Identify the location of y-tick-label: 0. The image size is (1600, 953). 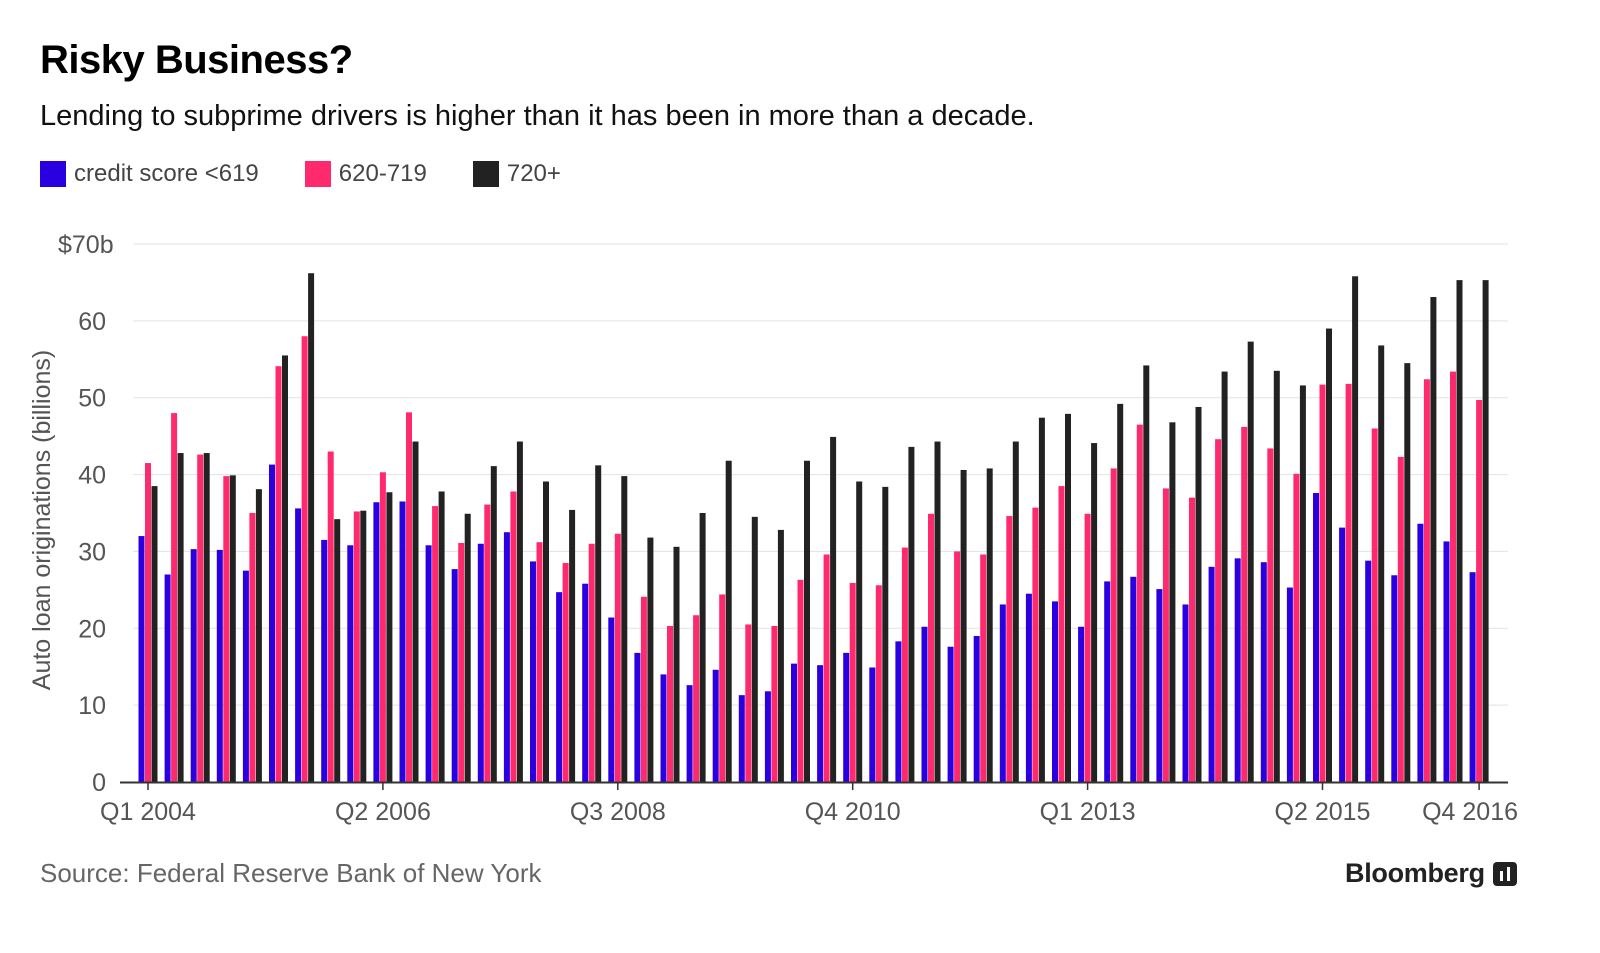
(99, 783).